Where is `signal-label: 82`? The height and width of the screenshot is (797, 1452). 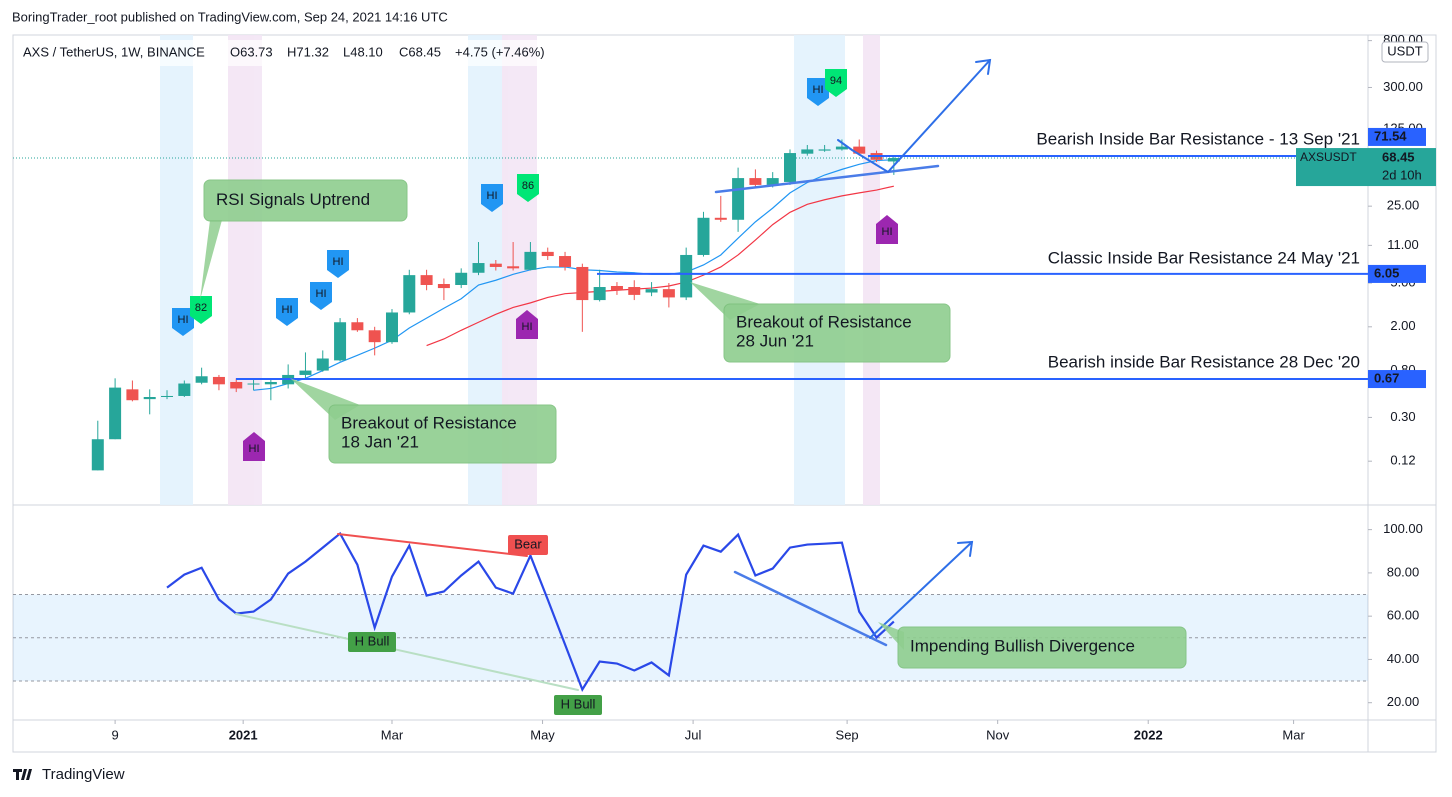
signal-label: 82 is located at coordinates (201, 308).